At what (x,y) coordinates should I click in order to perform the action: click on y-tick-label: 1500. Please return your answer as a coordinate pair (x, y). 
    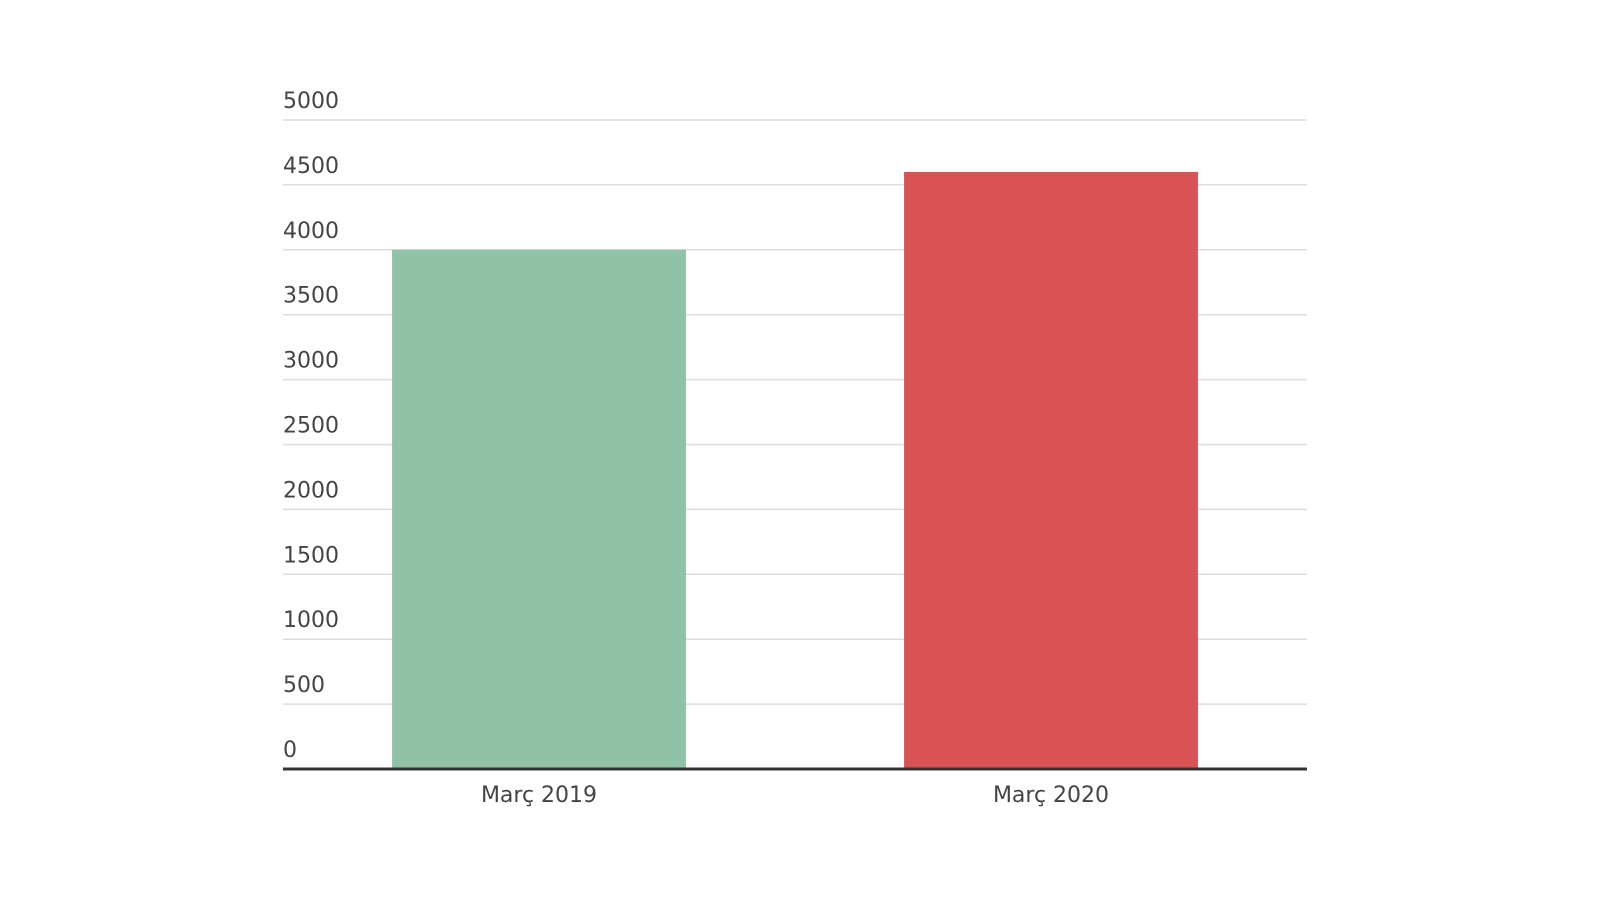
    Looking at the image, I should click on (311, 555).